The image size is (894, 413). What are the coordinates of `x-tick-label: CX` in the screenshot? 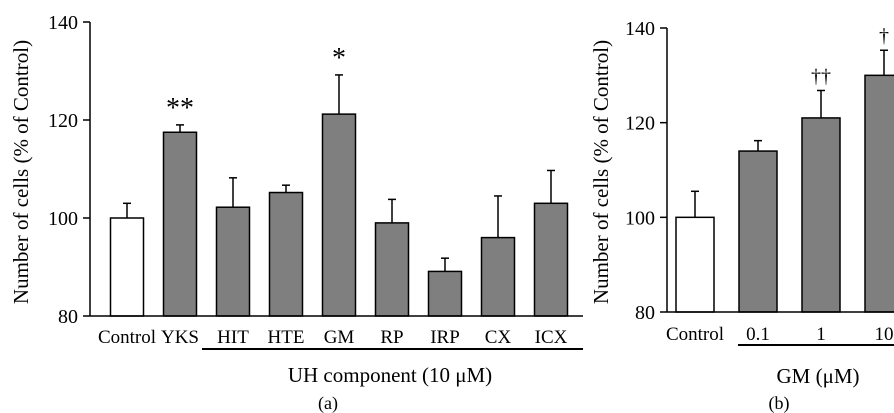 It's located at (498, 337).